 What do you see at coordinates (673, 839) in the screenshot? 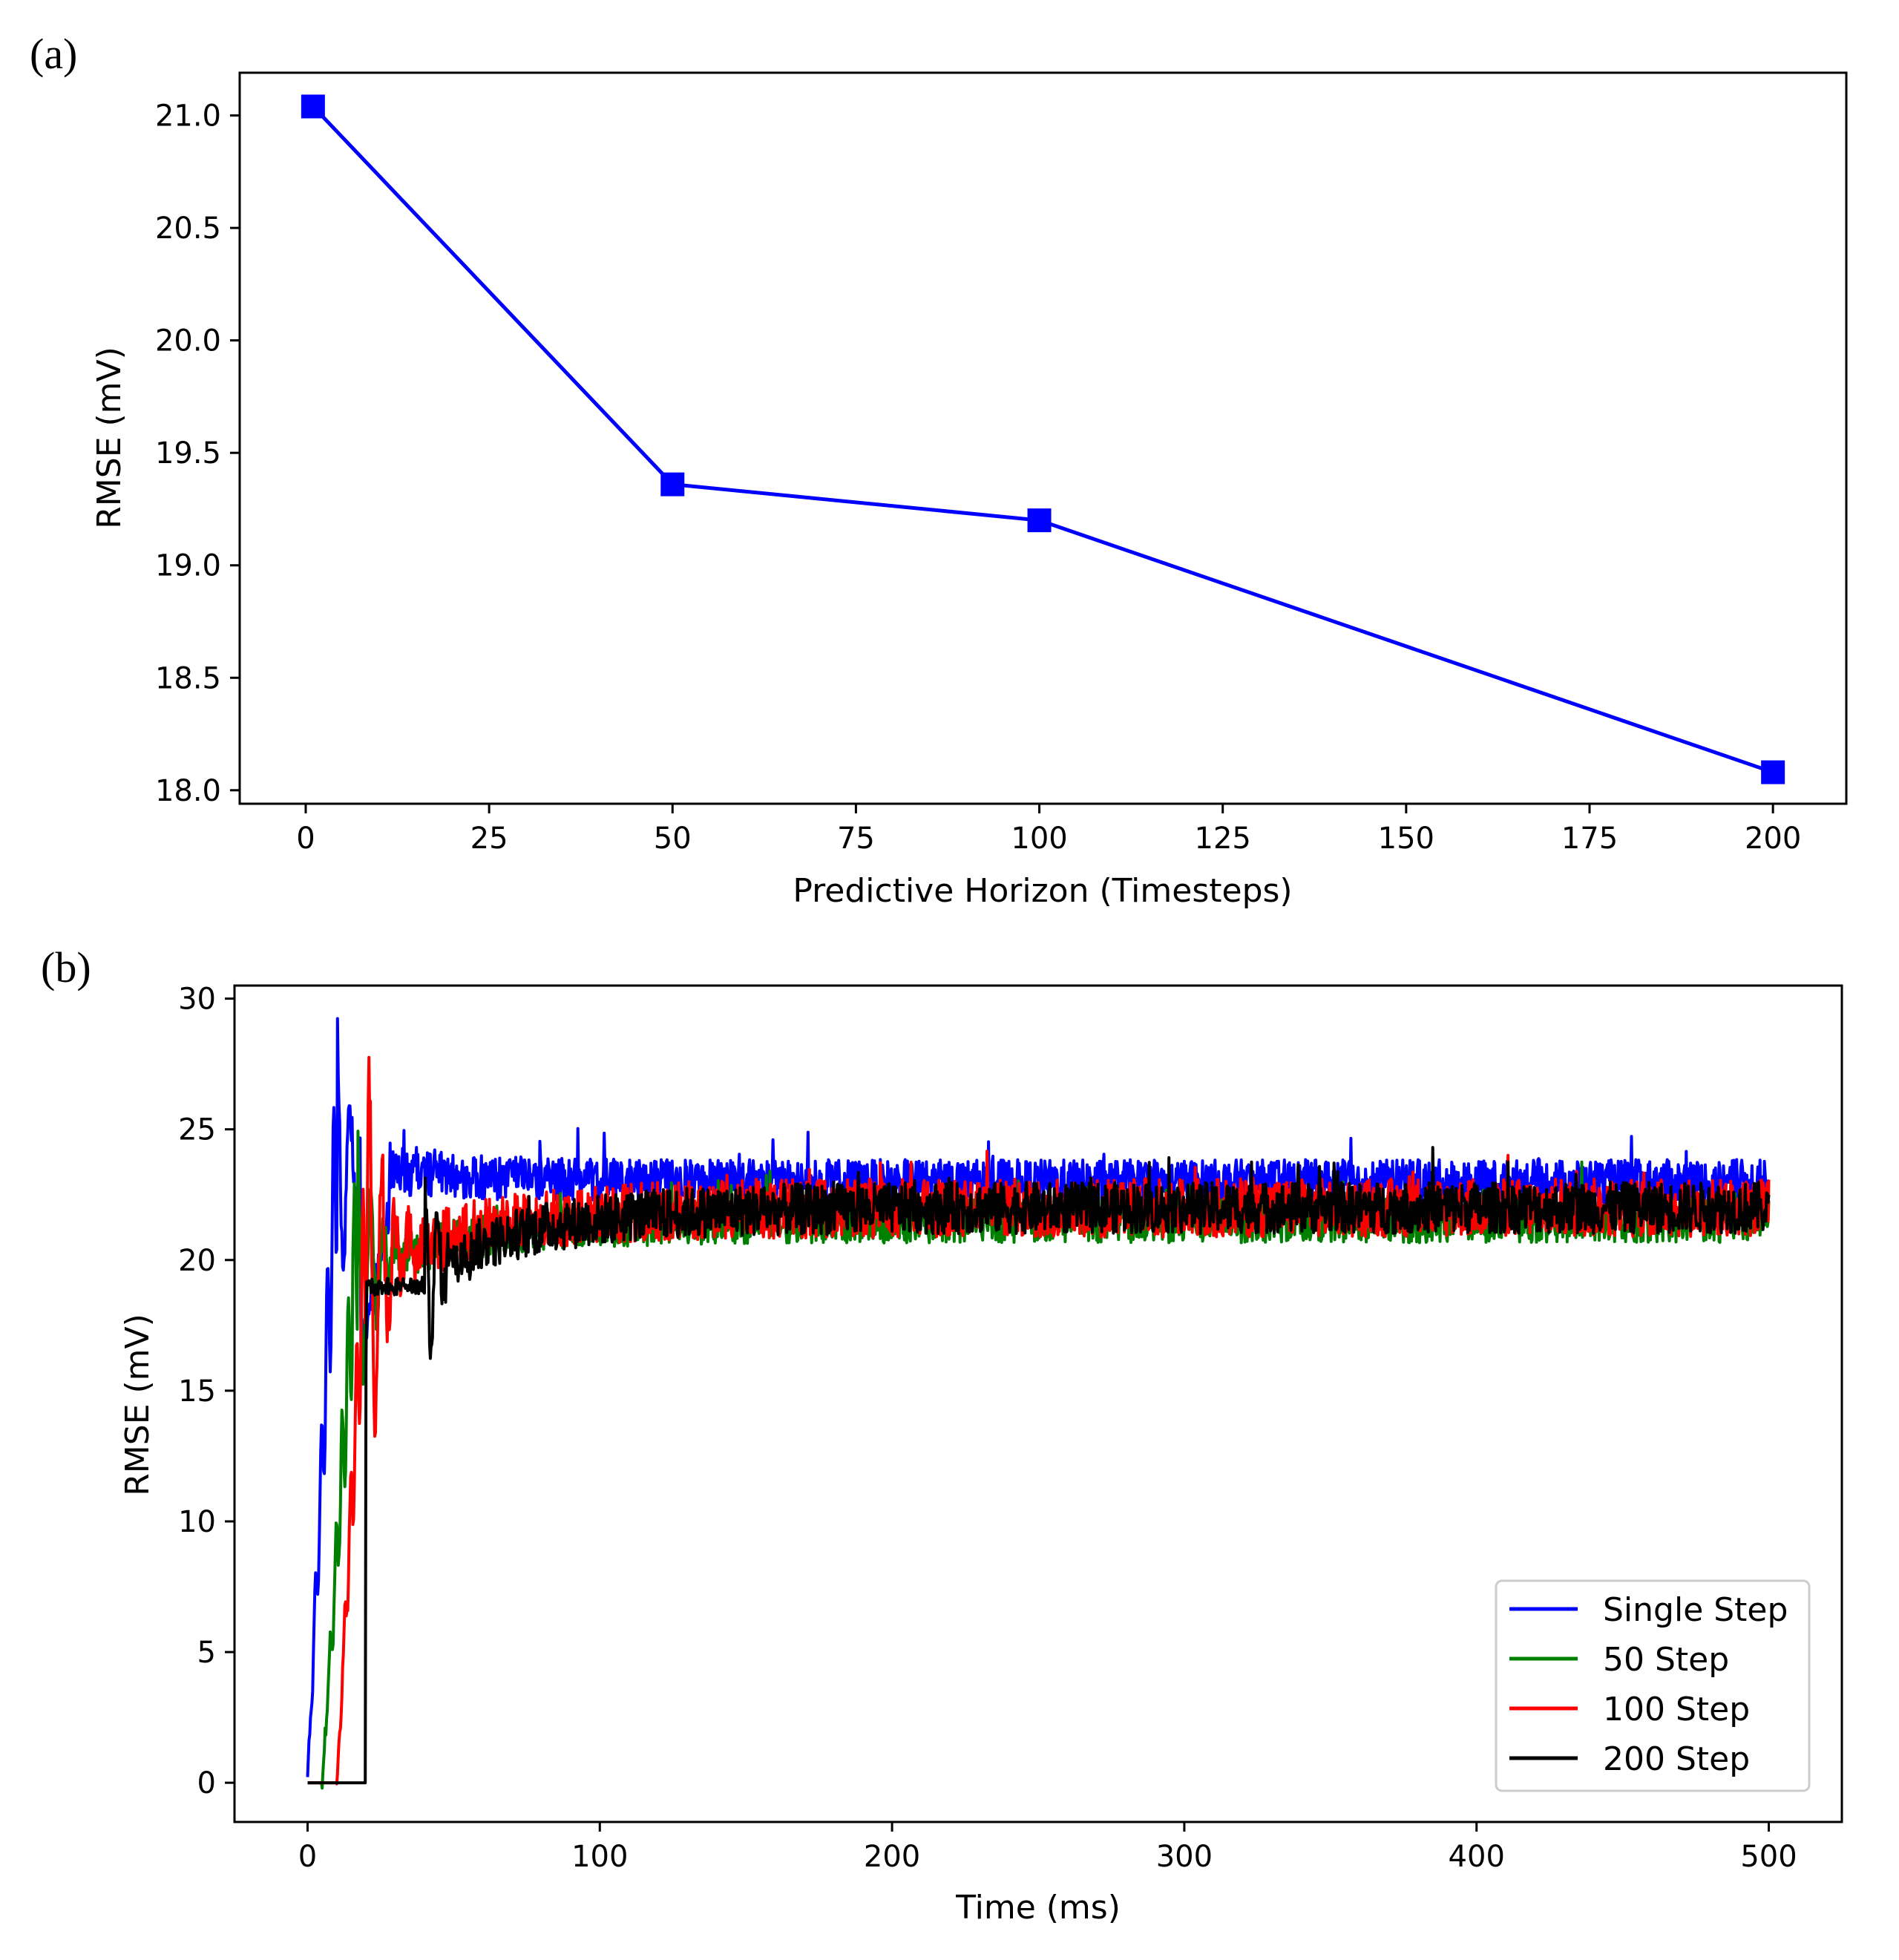
I see `x-tick-label-a: 50` at bounding box center [673, 839].